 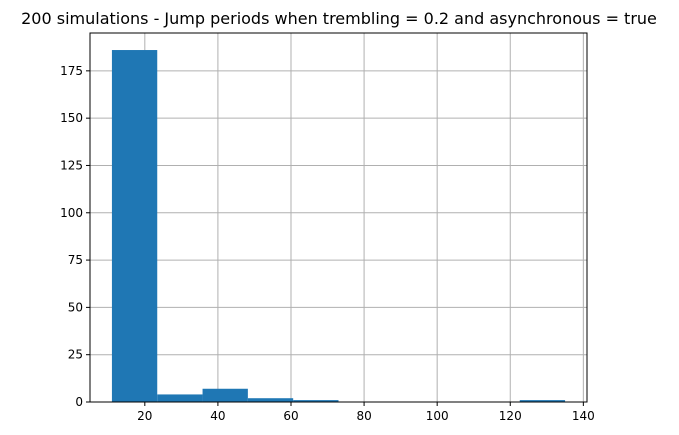 I want to click on y-tick-label: 100, so click(x=71, y=213).